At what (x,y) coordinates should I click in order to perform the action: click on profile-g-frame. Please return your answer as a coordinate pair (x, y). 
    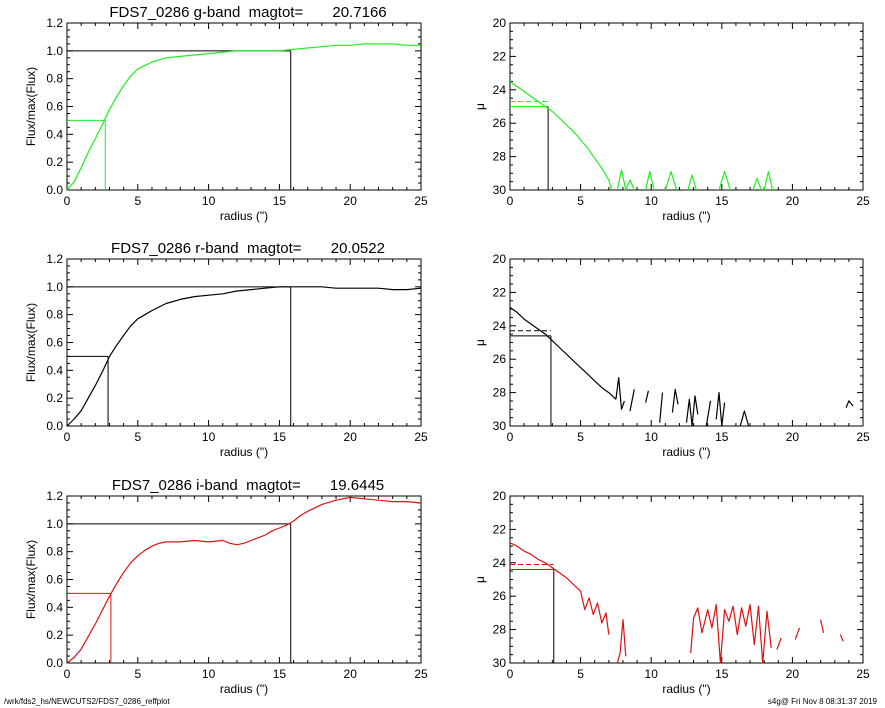
    Looking at the image, I should click on (686, 106).